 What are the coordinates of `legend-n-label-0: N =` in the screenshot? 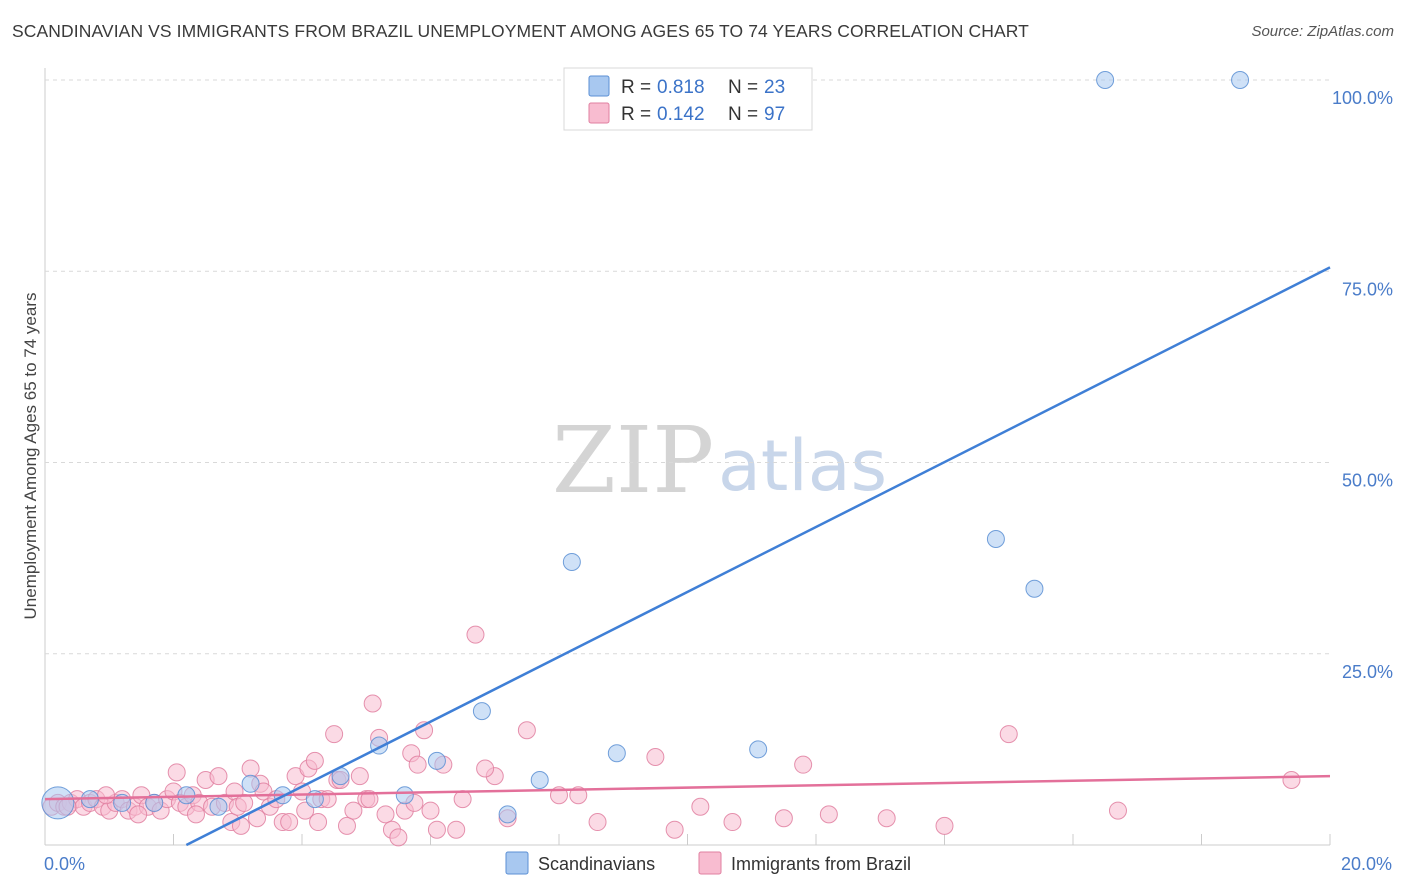 It's located at (743, 87).